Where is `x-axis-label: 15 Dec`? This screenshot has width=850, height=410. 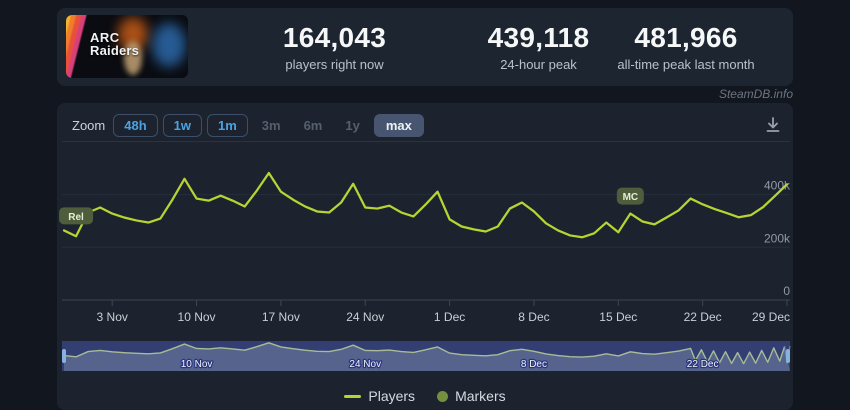
x-axis-label: 15 Dec is located at coordinates (618, 317).